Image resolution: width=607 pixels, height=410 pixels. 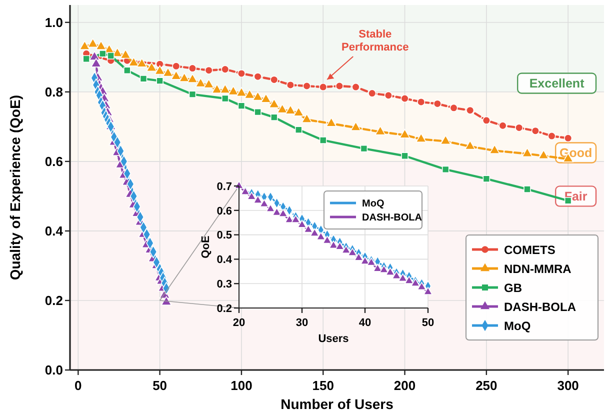 I want to click on legend-label: GB, so click(x=513, y=287).